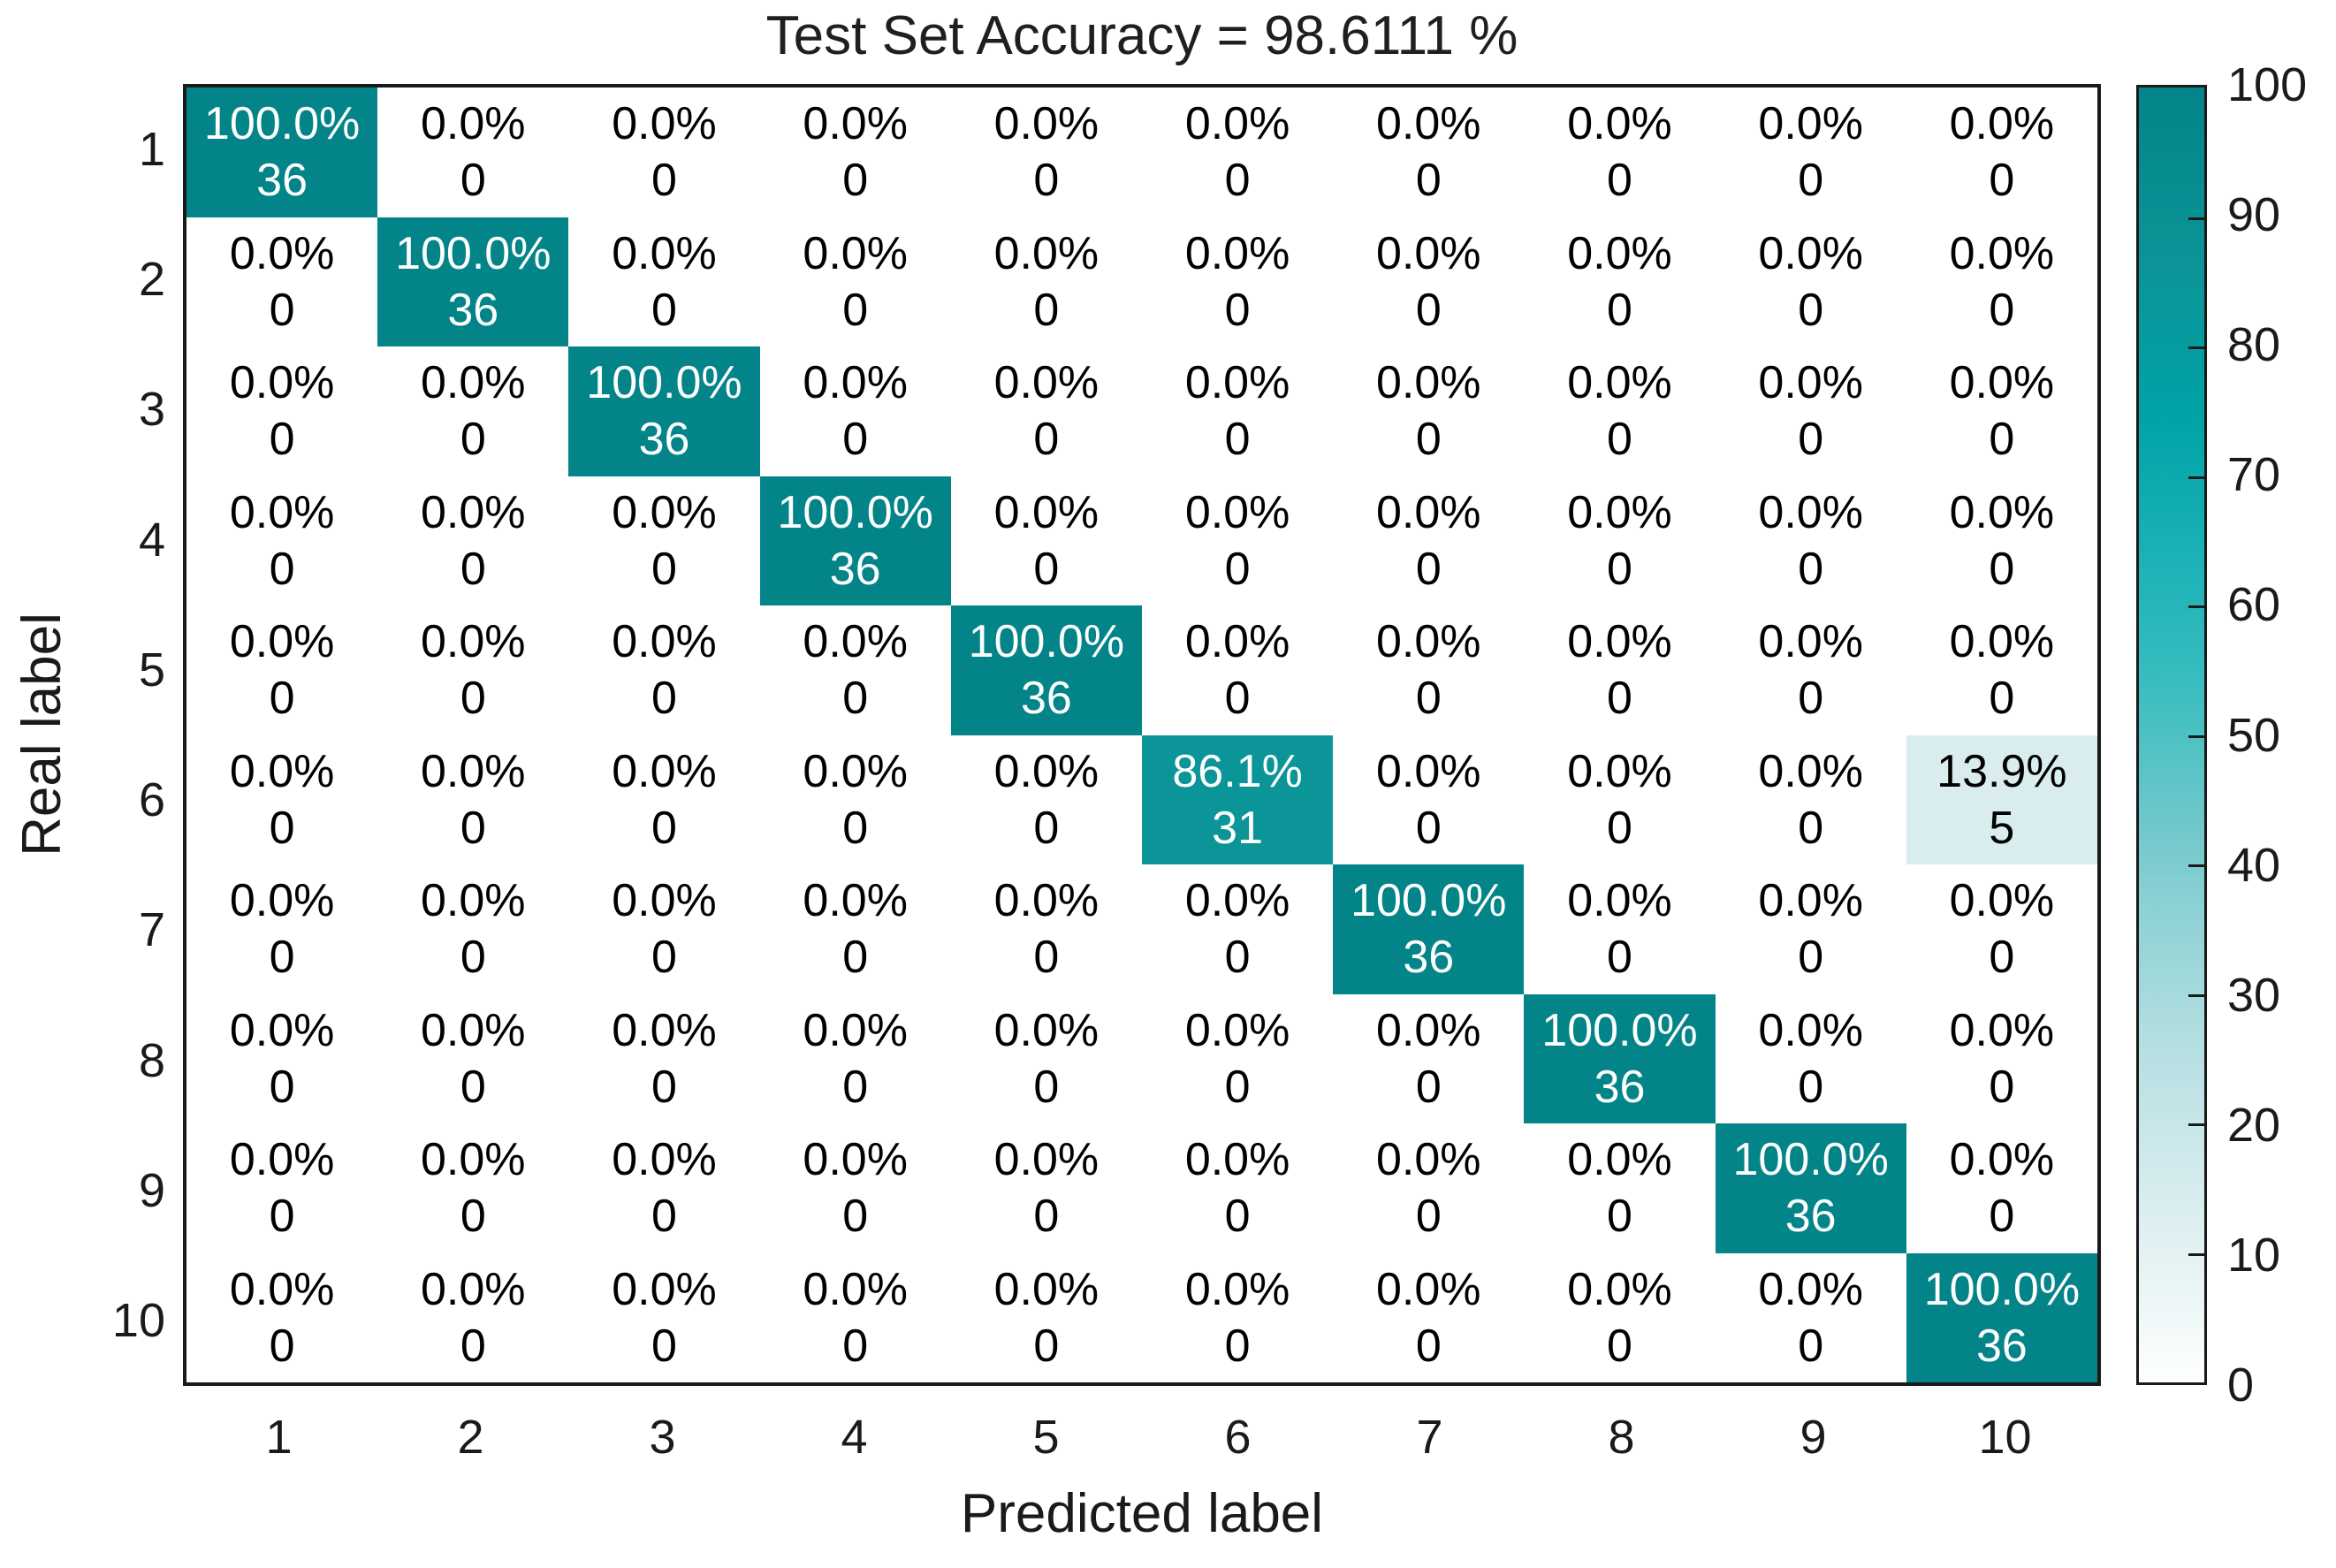 Image resolution: width=2336 pixels, height=1568 pixels. What do you see at coordinates (1429, 1317) in the screenshot?
I see `matrix-cell-r10-c7: 0.0% 0` at bounding box center [1429, 1317].